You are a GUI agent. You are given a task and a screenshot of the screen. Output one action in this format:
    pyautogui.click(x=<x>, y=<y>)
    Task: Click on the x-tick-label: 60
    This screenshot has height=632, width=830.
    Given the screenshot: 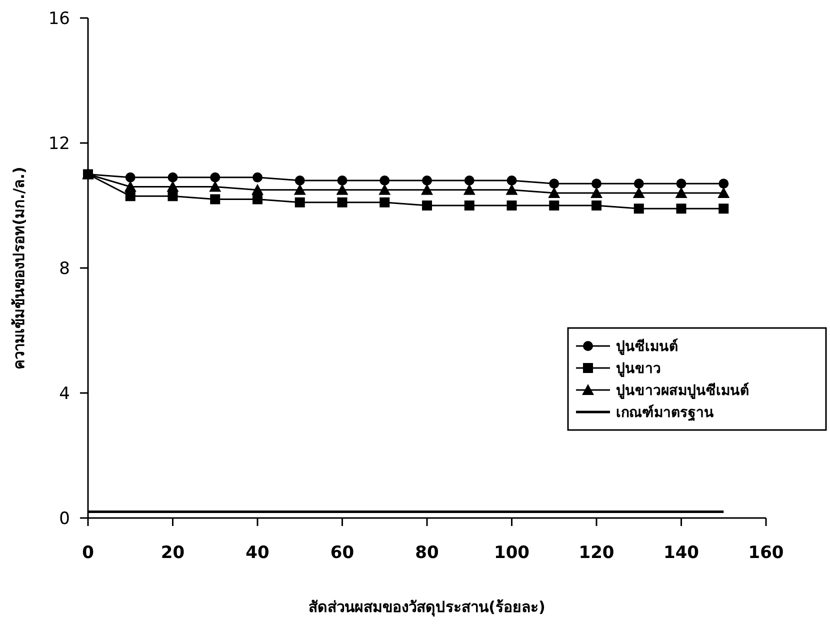 What is the action you would take?
    pyautogui.click(x=342, y=553)
    